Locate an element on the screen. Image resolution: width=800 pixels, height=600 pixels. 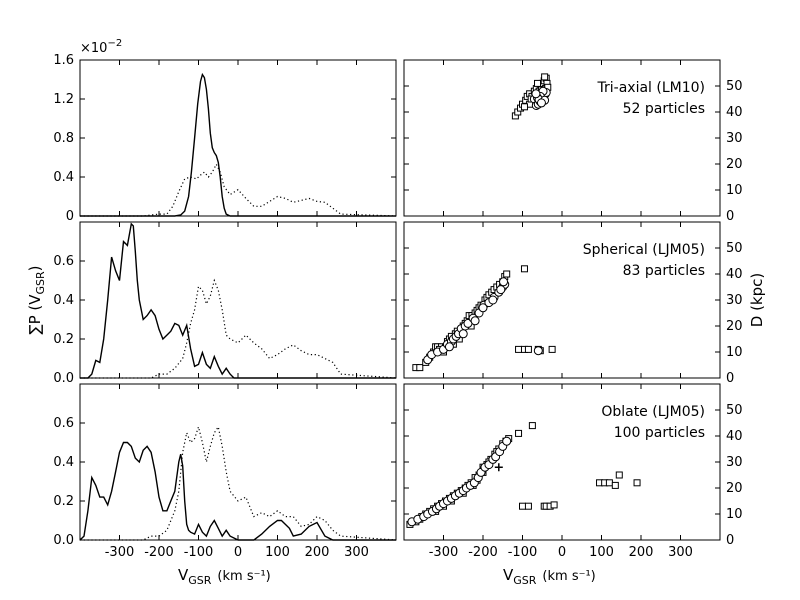
left-x-axis-label: VGSR (km s⁻¹) is located at coordinates (224, 576).